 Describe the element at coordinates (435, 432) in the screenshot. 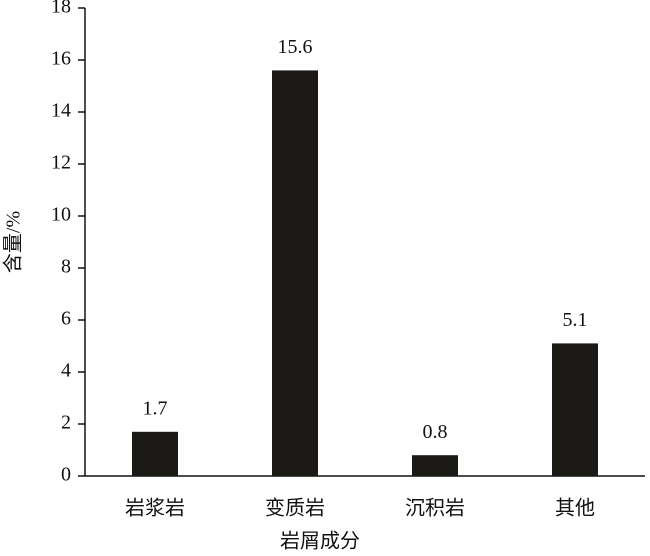

I see `data-label: 0.8` at that location.